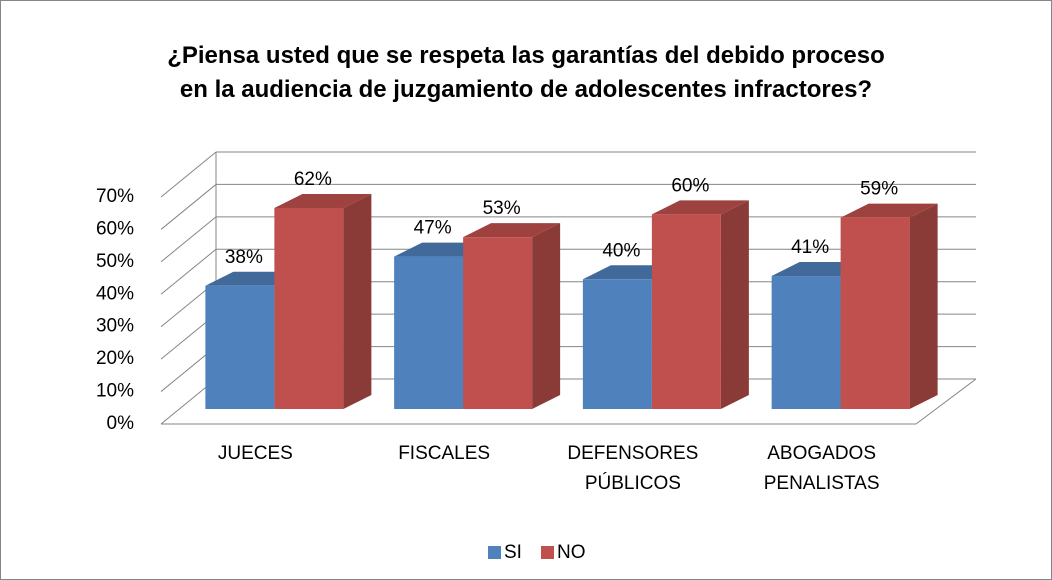 The height and width of the screenshot is (580, 1052). Describe the element at coordinates (255, 453) in the screenshot. I see `x-tick-label: JUECES` at that location.